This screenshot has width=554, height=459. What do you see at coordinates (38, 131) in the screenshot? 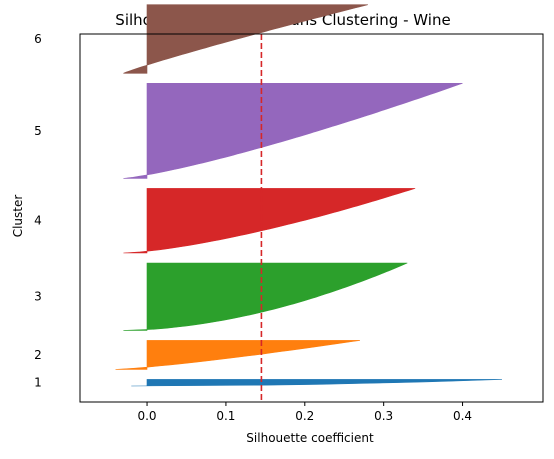
I see `cluster-label-5: 5` at bounding box center [38, 131].